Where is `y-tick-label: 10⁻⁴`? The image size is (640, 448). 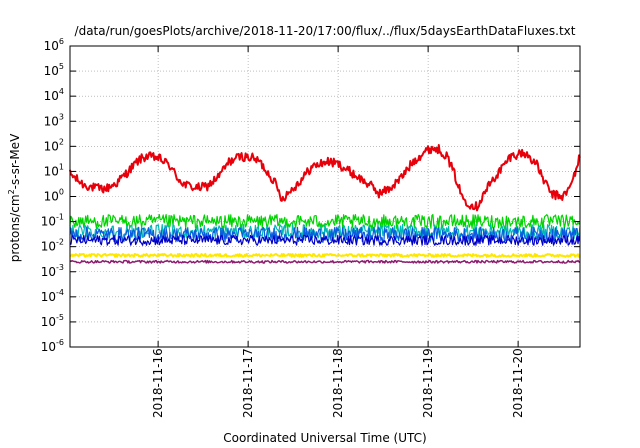 y-tick-label: 10⁻⁴ is located at coordinates (52, 296).